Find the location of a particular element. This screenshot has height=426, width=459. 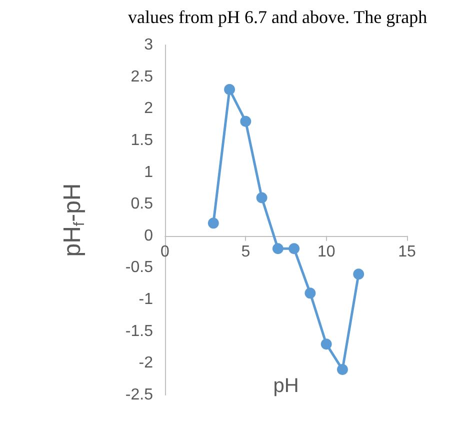

y-tick-label: 0.5 is located at coordinates (142, 204).